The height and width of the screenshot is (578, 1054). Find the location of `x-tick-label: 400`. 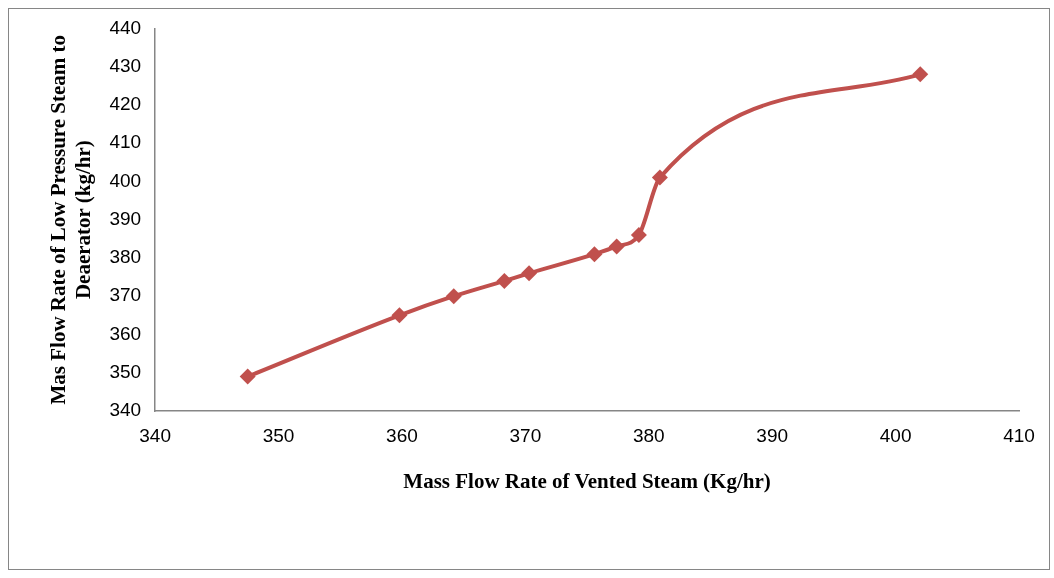

x-tick-label: 400 is located at coordinates (895, 435).